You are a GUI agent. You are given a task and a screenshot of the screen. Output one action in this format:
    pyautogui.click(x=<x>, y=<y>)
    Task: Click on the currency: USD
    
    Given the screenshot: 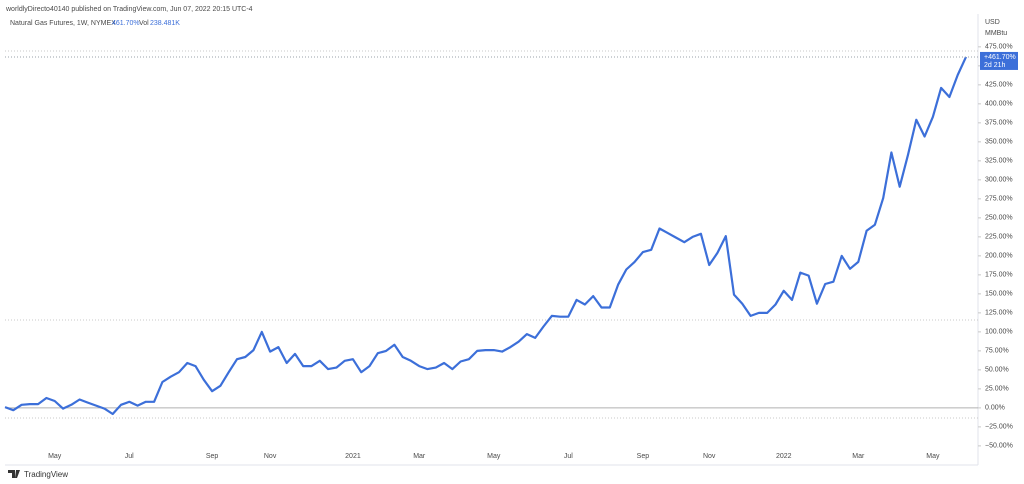 What is the action you would take?
    pyautogui.click(x=992, y=22)
    